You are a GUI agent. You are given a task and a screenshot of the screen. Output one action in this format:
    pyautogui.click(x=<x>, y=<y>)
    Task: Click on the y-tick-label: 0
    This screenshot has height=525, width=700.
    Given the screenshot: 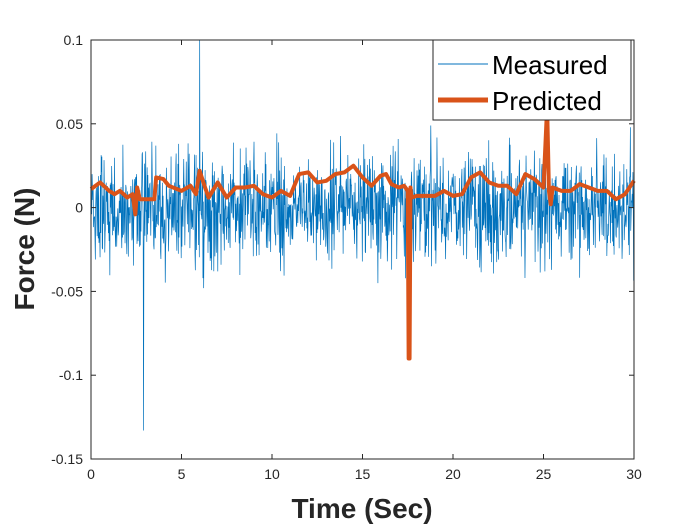 What is the action you would take?
    pyautogui.click(x=79, y=208)
    